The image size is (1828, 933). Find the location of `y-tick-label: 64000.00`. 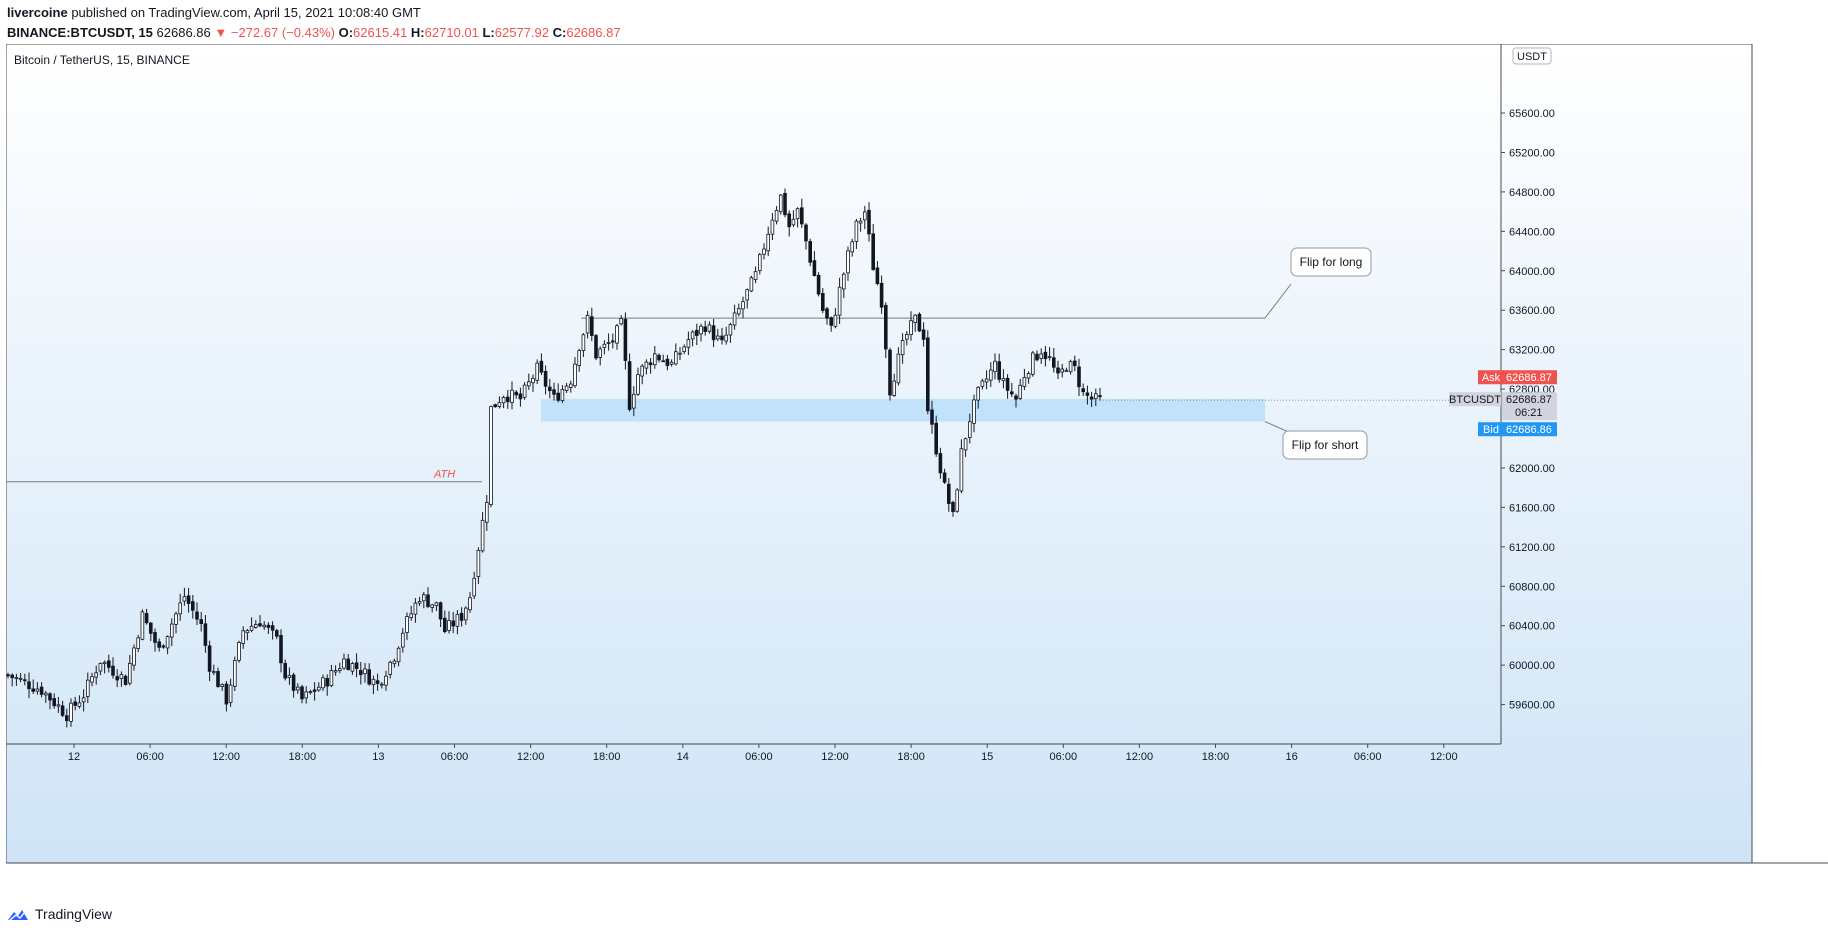

y-tick-label: 64000.00 is located at coordinates (1532, 272).